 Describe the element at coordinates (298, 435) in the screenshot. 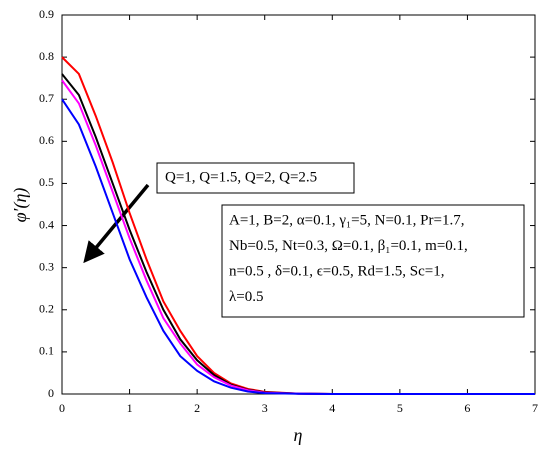

I see `x-axis-label: η` at that location.